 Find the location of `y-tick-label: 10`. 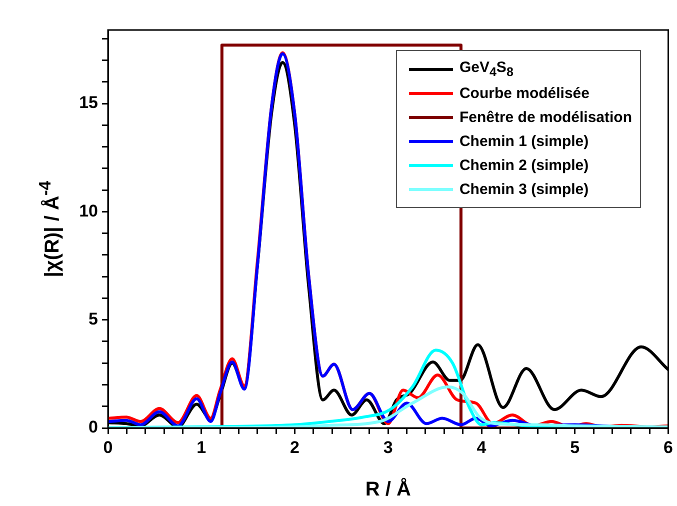

y-tick-label: 10 is located at coordinates (88, 210).